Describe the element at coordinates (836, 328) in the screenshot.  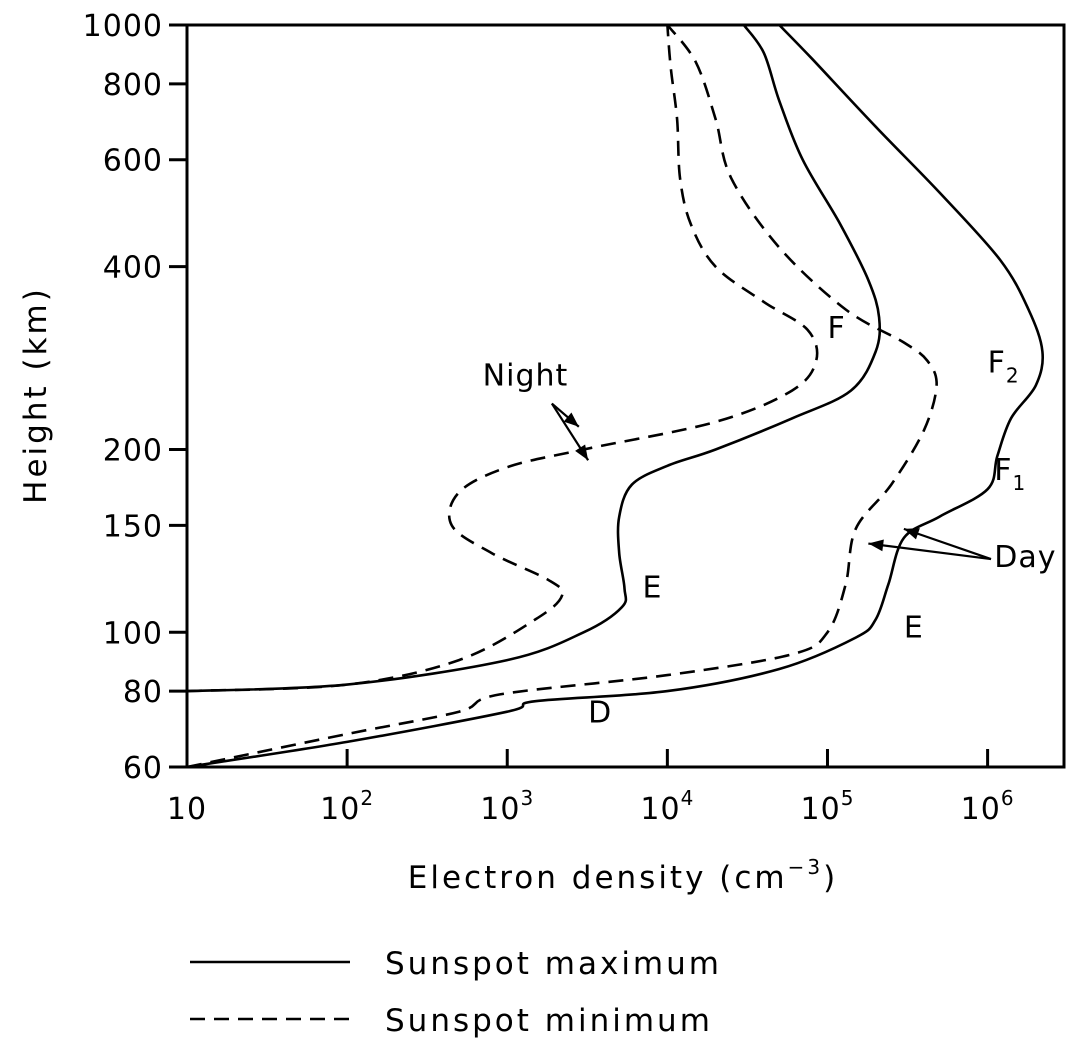
I see `annotation-label: F` at that location.